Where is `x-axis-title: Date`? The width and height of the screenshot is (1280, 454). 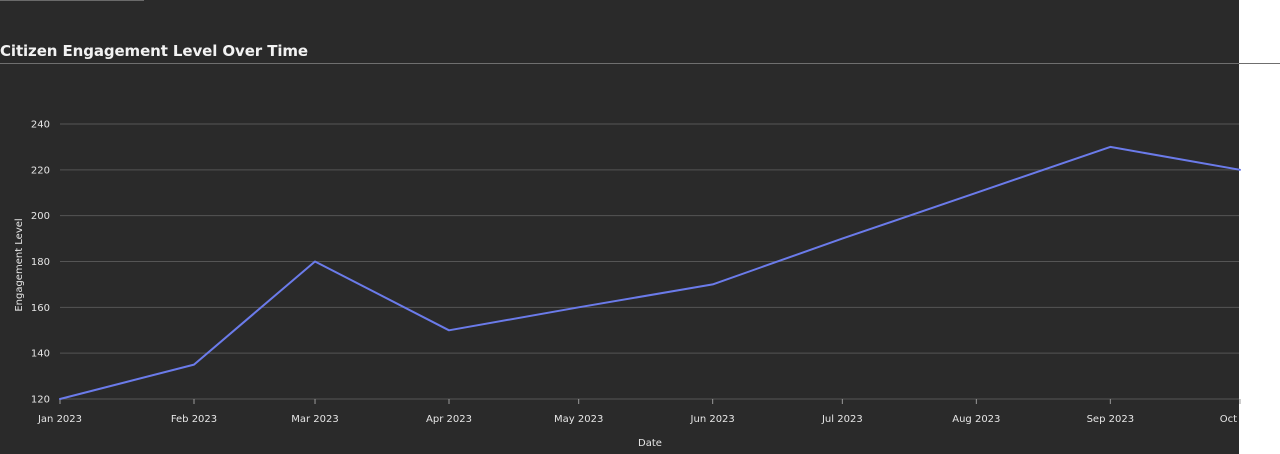
x-axis-title: Date is located at coordinates (650, 443).